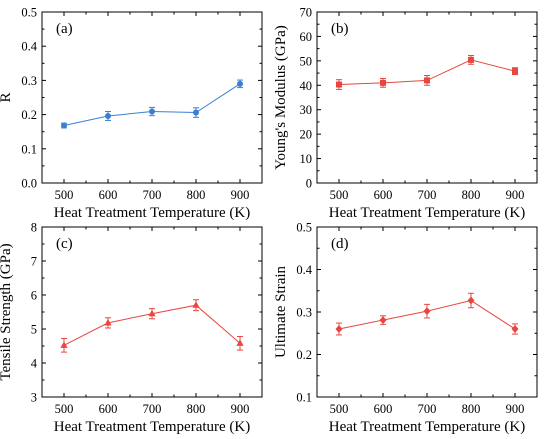 The width and height of the screenshot is (550, 439). Describe the element at coordinates (306, 135) in the screenshot. I see `y-tick-label: 20` at that location.